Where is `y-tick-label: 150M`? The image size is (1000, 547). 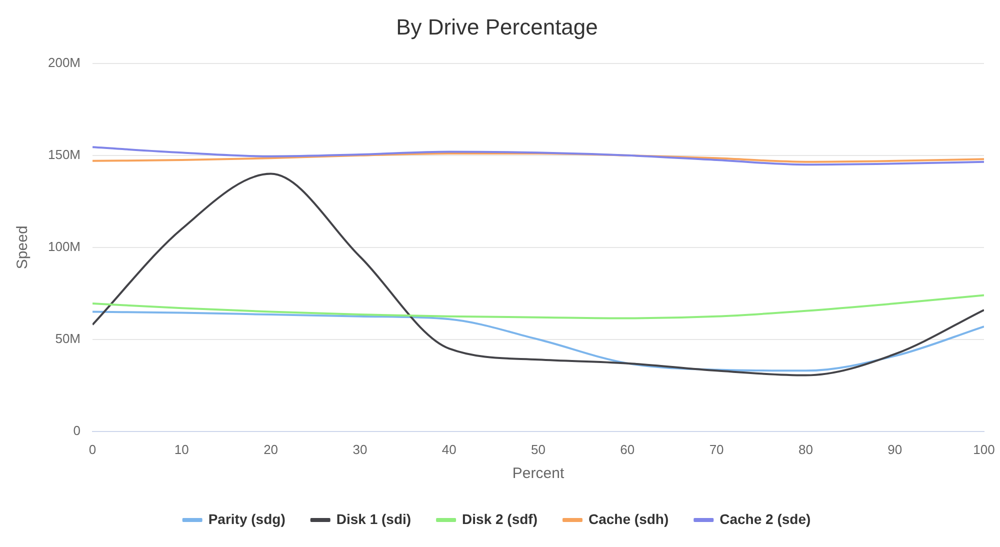
y-tick-label: 150M is located at coordinates (64, 154).